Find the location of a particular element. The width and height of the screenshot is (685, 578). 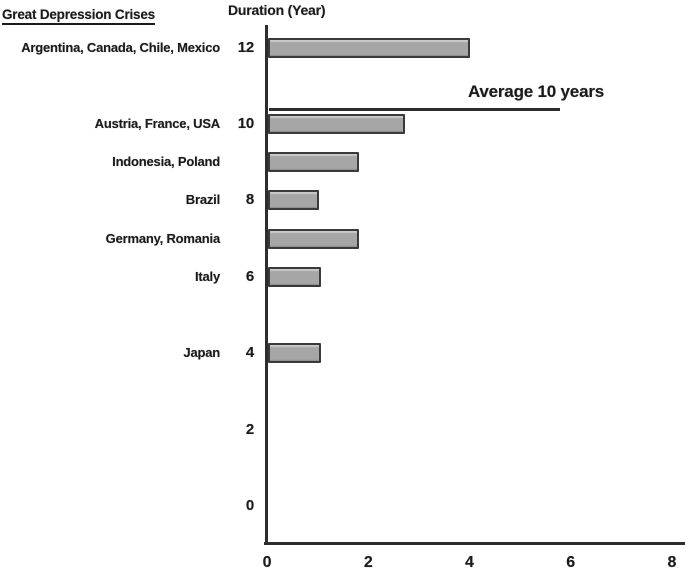

duration-tick-6: 6 is located at coordinates (249, 276).